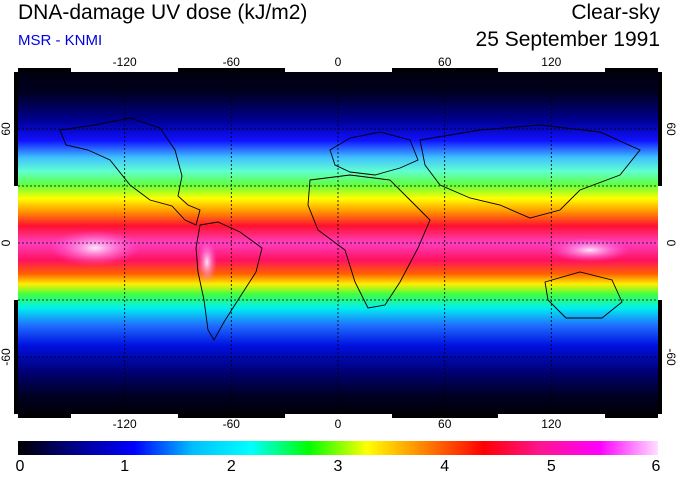 The width and height of the screenshot is (678, 480). What do you see at coordinates (130, 171) in the screenshot?
I see `coast-north-america` at bounding box center [130, 171].